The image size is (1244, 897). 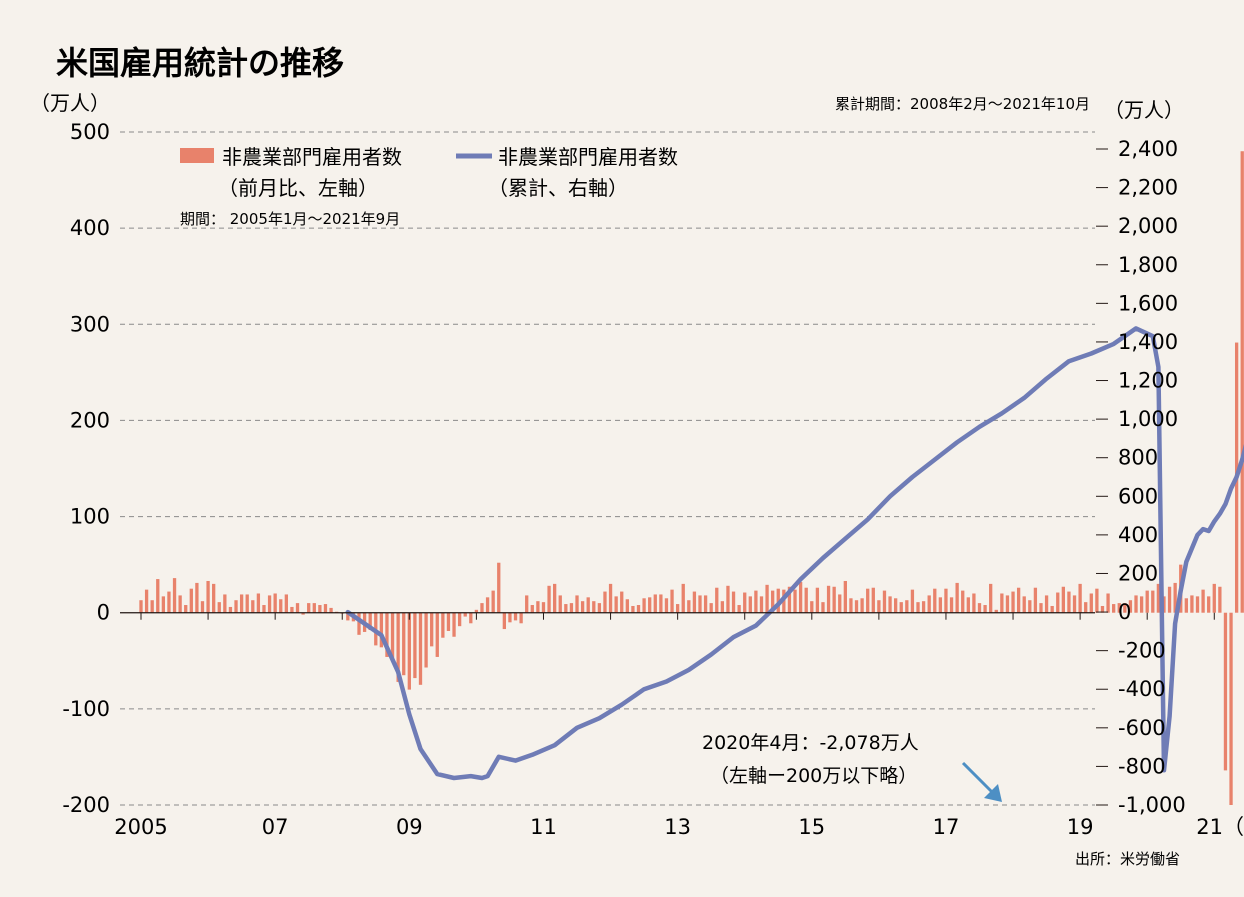 What do you see at coordinates (811, 827) in the screenshot?
I see `x-tick-label: 15` at bounding box center [811, 827].